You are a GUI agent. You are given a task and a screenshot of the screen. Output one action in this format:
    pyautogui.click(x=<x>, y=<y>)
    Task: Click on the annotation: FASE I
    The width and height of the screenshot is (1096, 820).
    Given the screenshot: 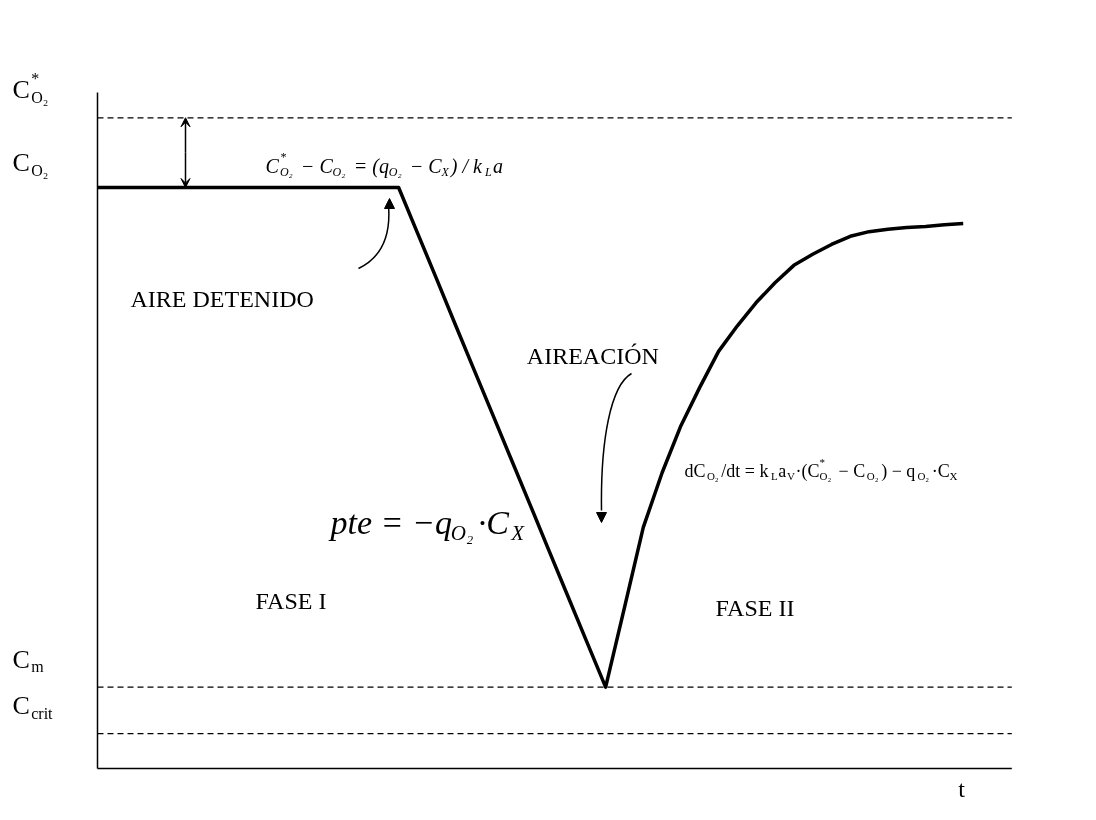 What is the action you would take?
    pyautogui.click(x=291, y=600)
    